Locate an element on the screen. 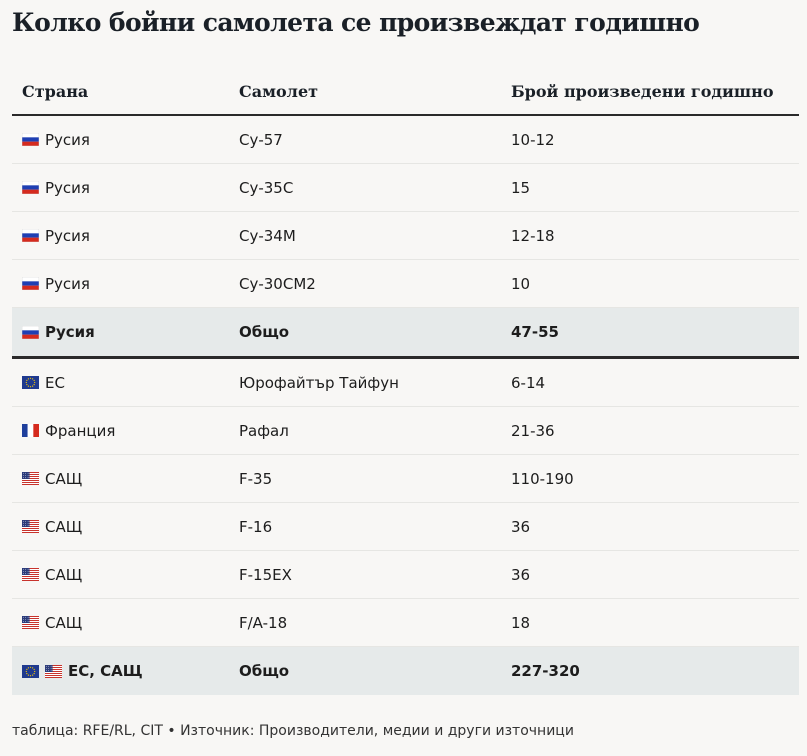 This screenshot has width=807, height=756. country-cell: Франция is located at coordinates (68, 430).